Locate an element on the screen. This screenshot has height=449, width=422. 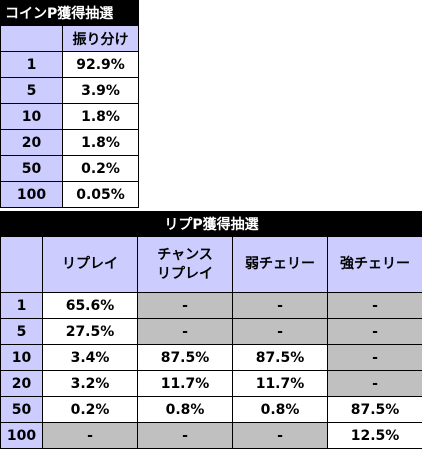
replay-row-value: 12.5% is located at coordinates (375, 436).